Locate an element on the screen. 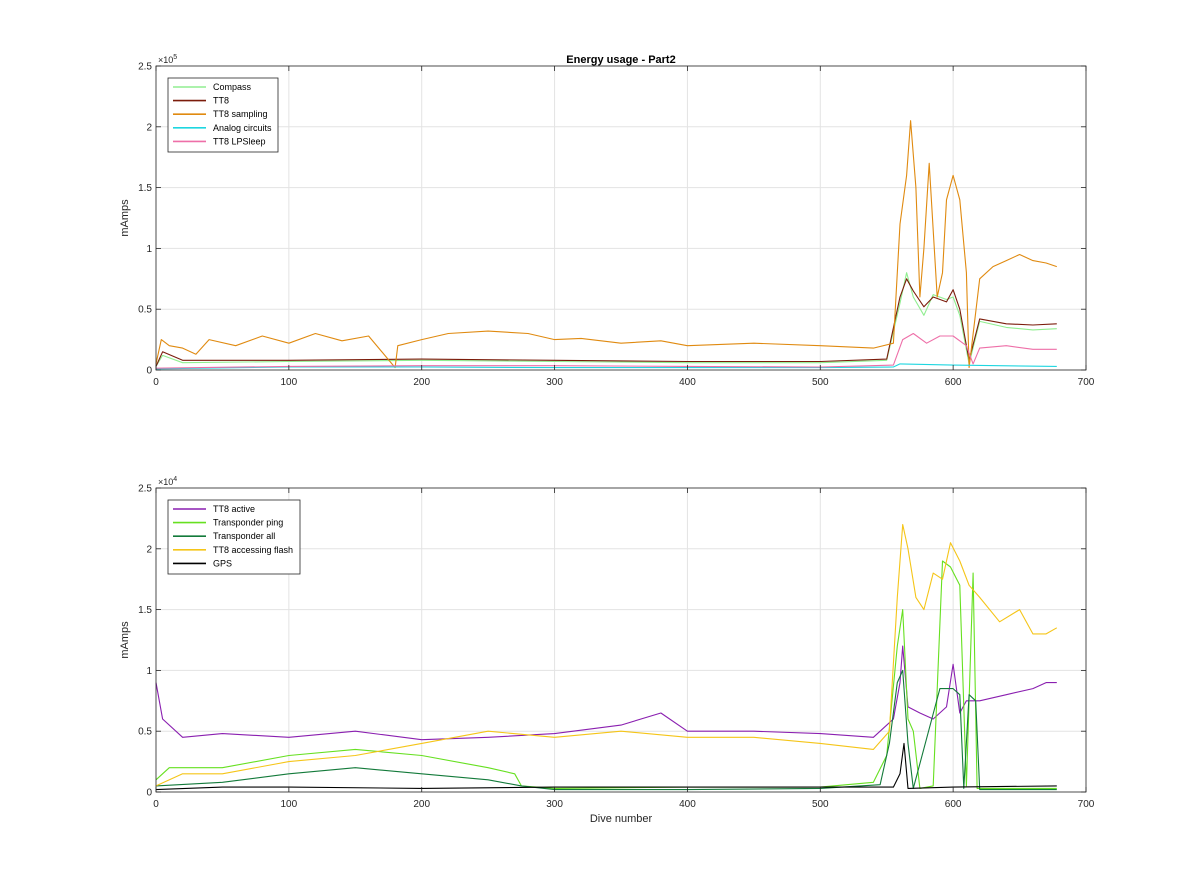 The width and height of the screenshot is (1200, 889). legend-entry: TT8 is located at coordinates (221, 101).